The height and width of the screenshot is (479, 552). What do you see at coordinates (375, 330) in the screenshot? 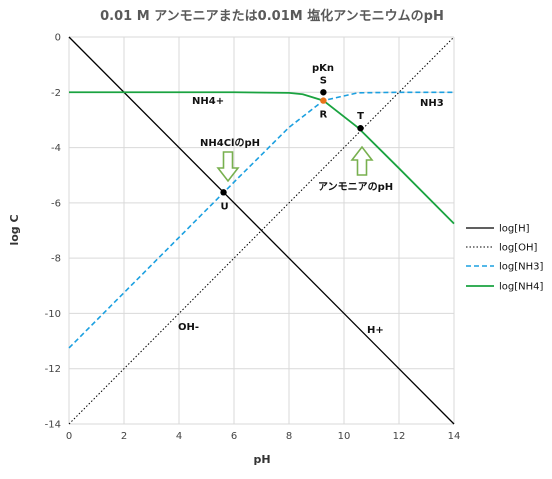
I see `annotation-hplus: H+` at bounding box center [375, 330].